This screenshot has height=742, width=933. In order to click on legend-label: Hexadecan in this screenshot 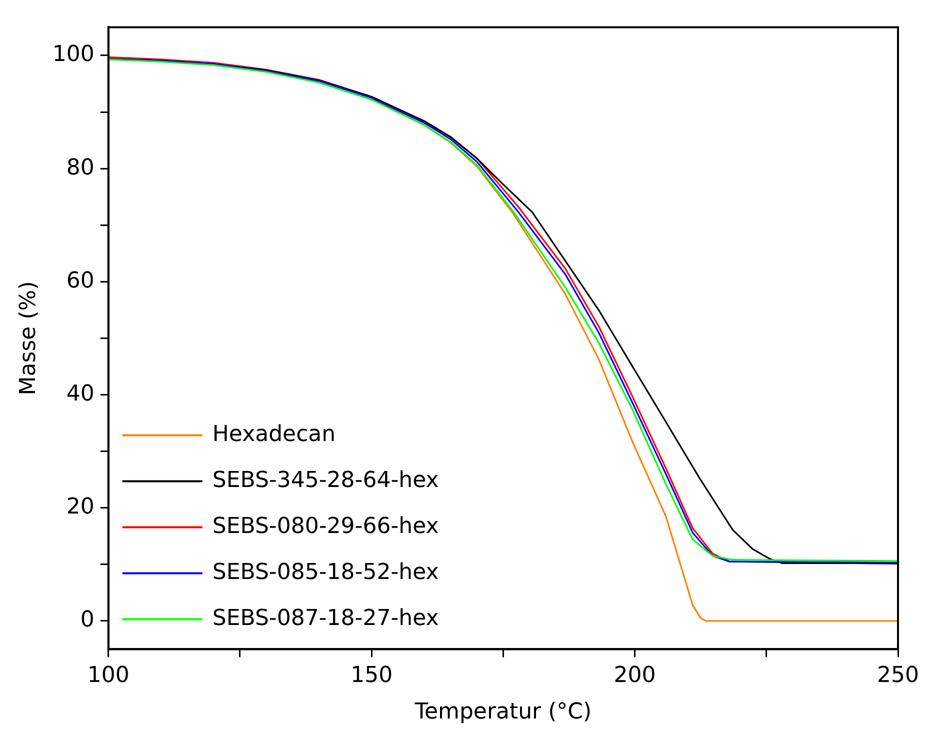, I will do `click(274, 434)`.